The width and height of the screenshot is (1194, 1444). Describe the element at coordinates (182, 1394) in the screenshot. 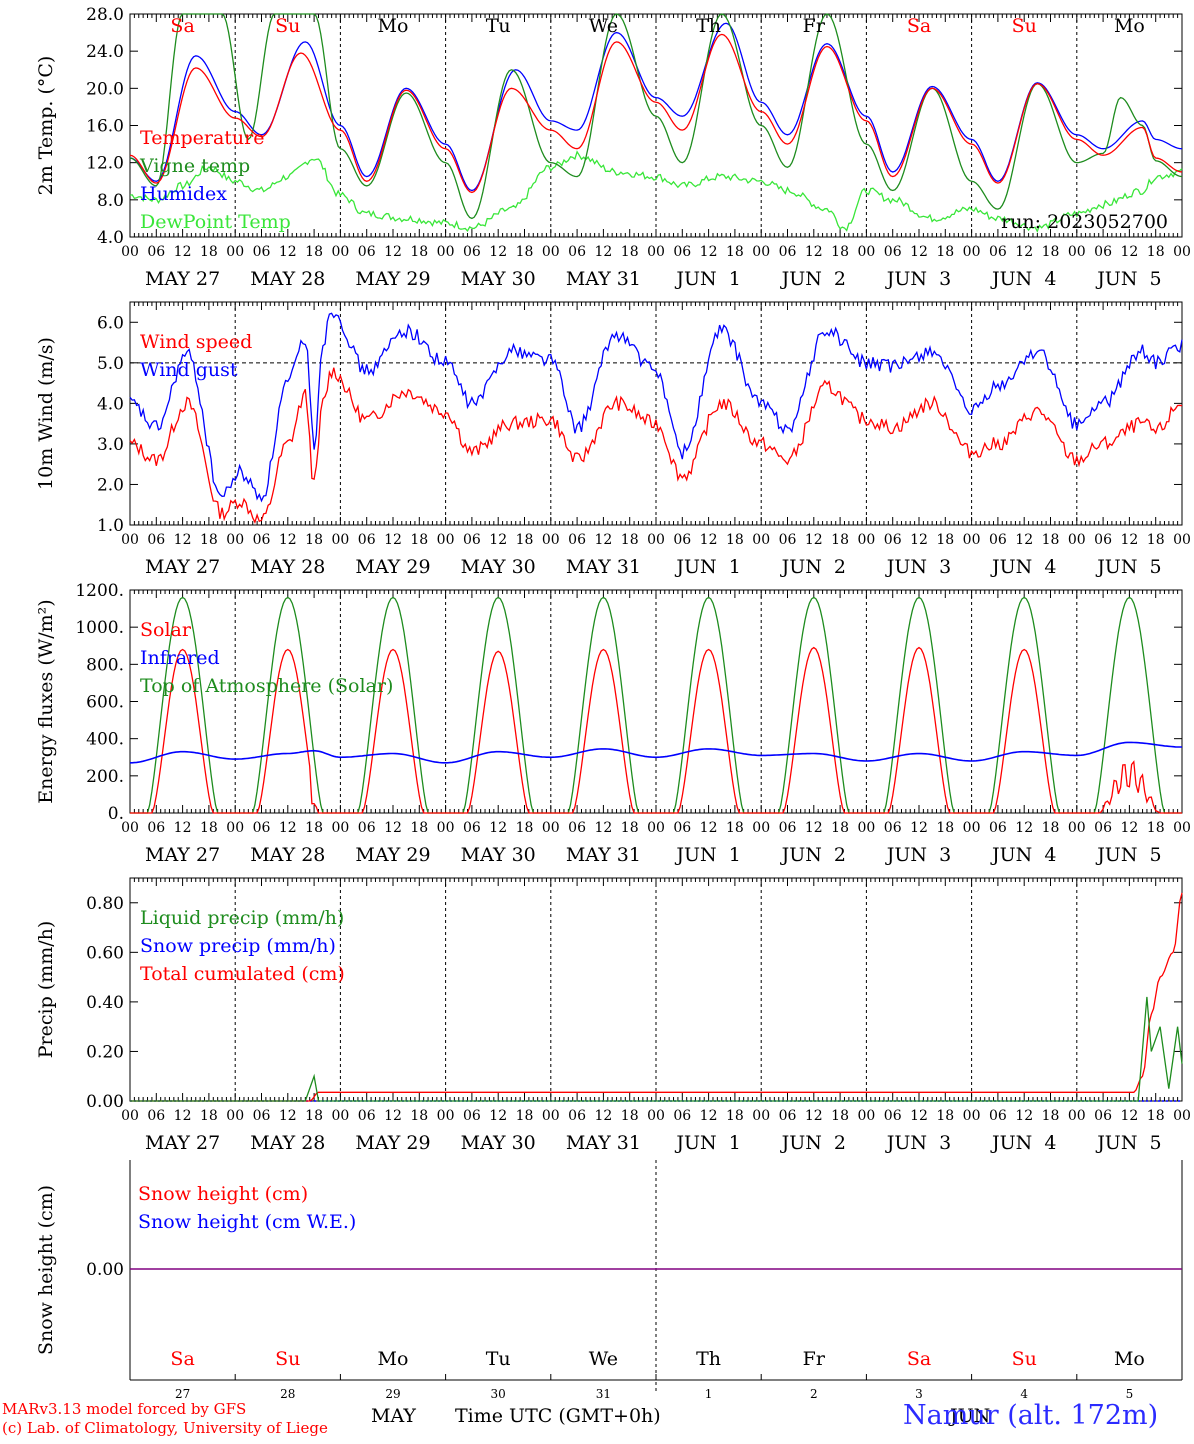

I see `day-number: 27` at that location.